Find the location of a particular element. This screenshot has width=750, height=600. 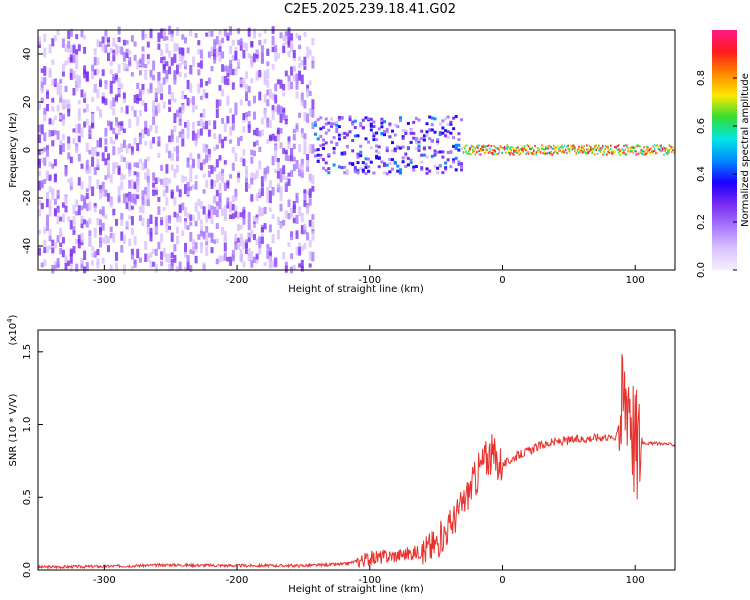

spectrogram-x-tick-label: 100 is located at coordinates (635, 280).